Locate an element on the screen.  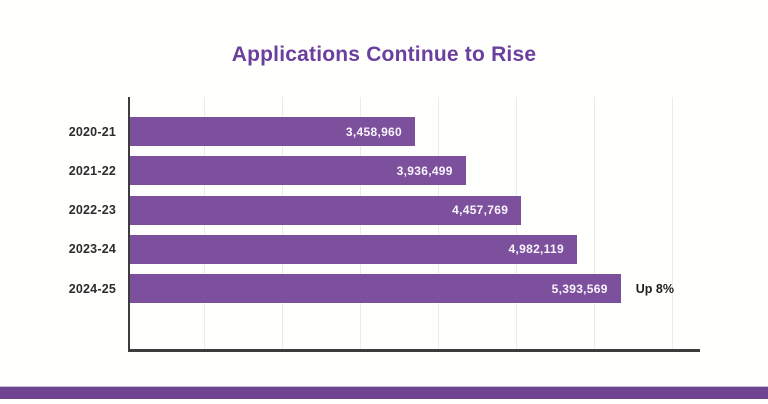
bar-row: 3,936,499 is located at coordinates (413, 171).